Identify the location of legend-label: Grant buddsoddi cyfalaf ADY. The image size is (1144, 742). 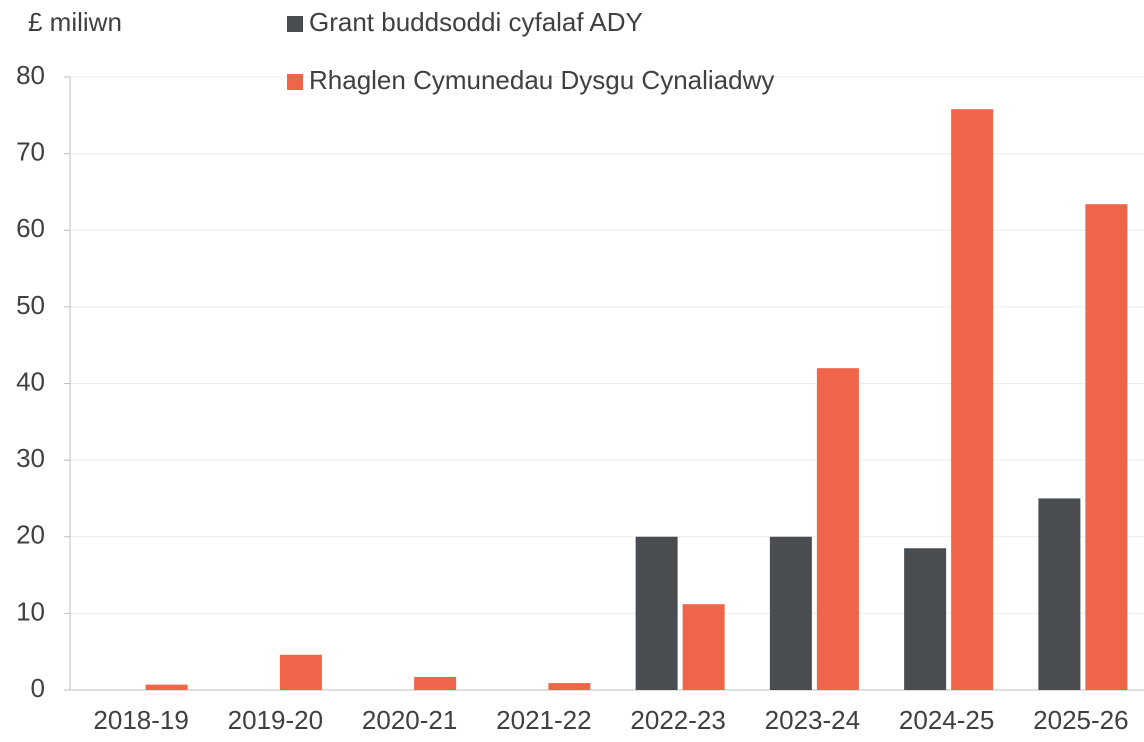
(476, 22).